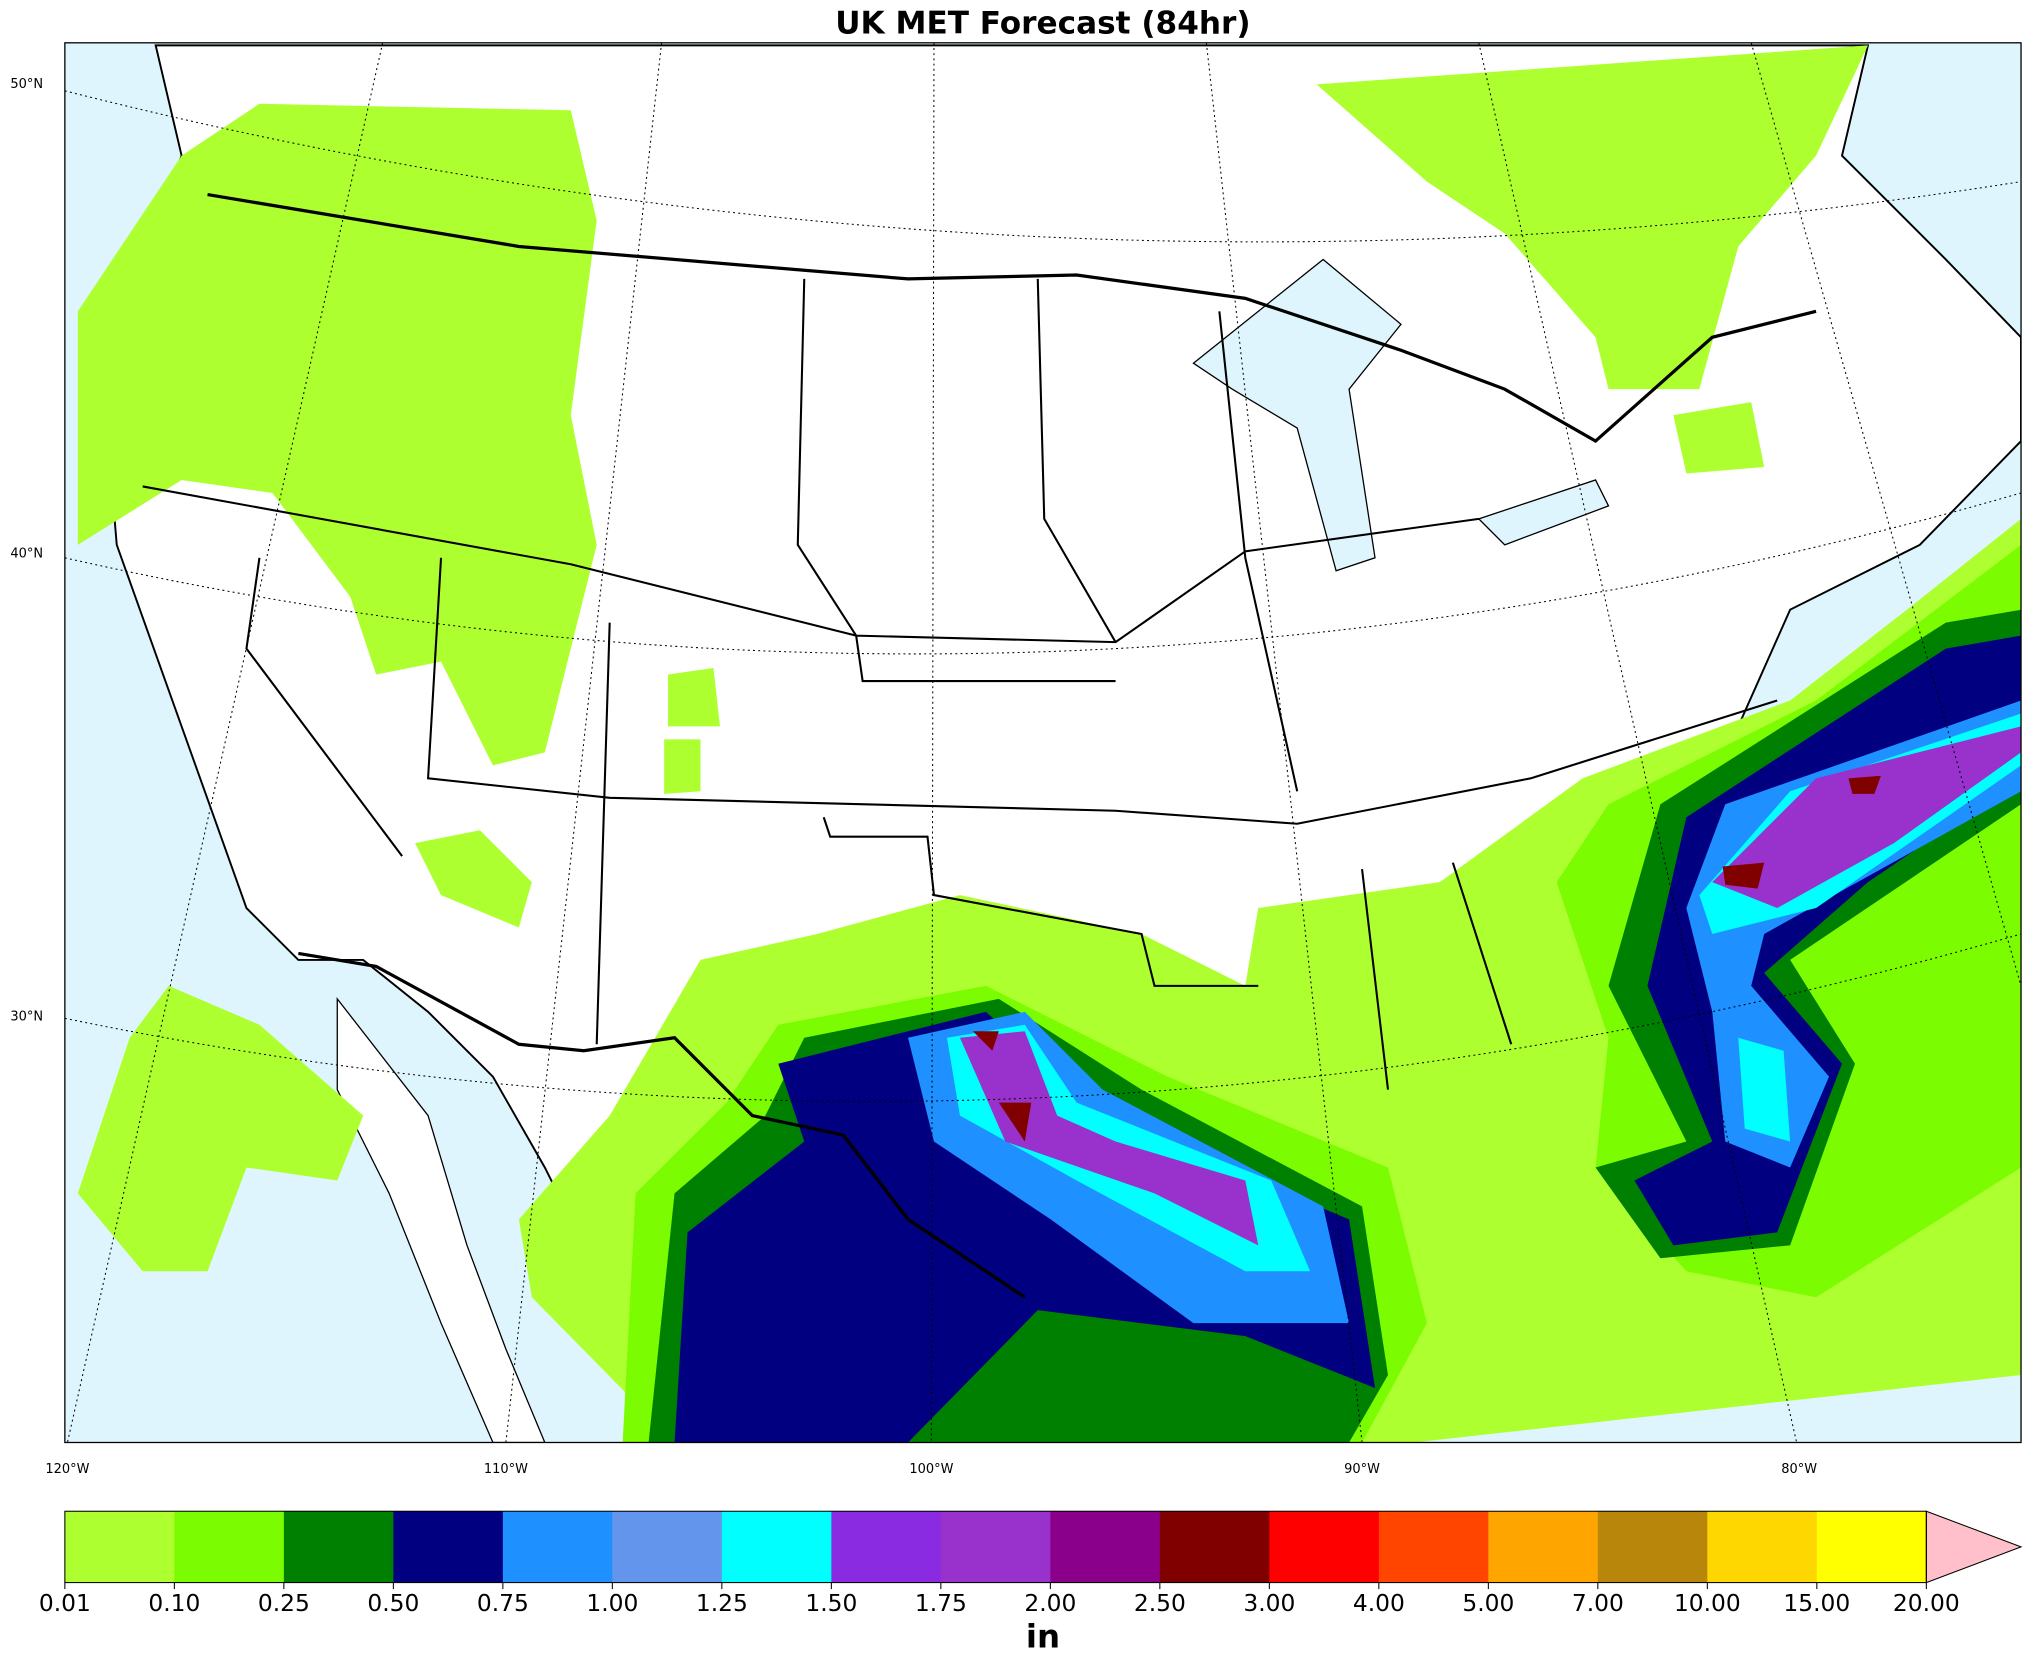 The width and height of the screenshot is (2034, 1666). What do you see at coordinates (337, 434) in the screenshot?
I see `precip-nw` at bounding box center [337, 434].